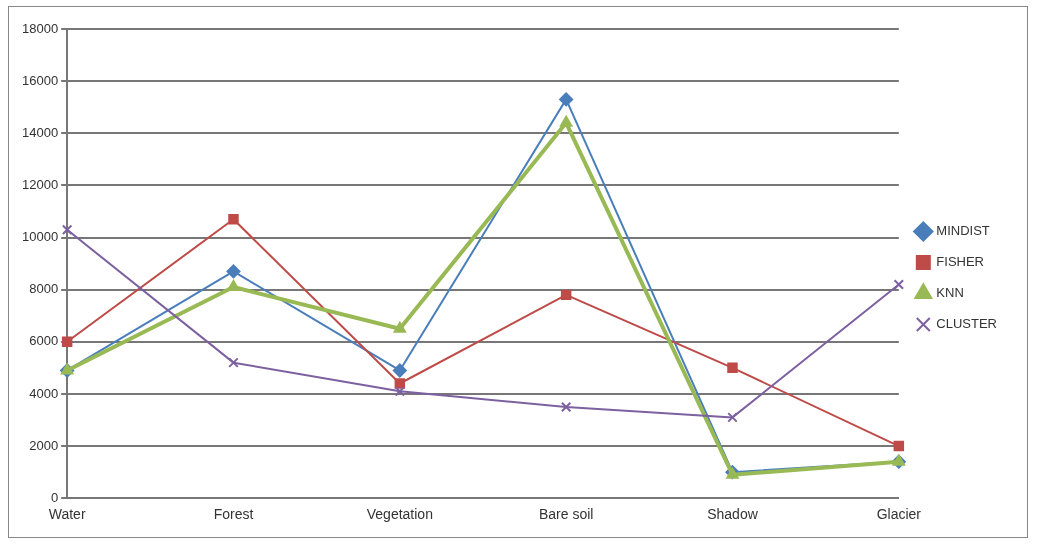  Describe the element at coordinates (40, 28) in the screenshot. I see `y-tick-label: 18000` at that location.